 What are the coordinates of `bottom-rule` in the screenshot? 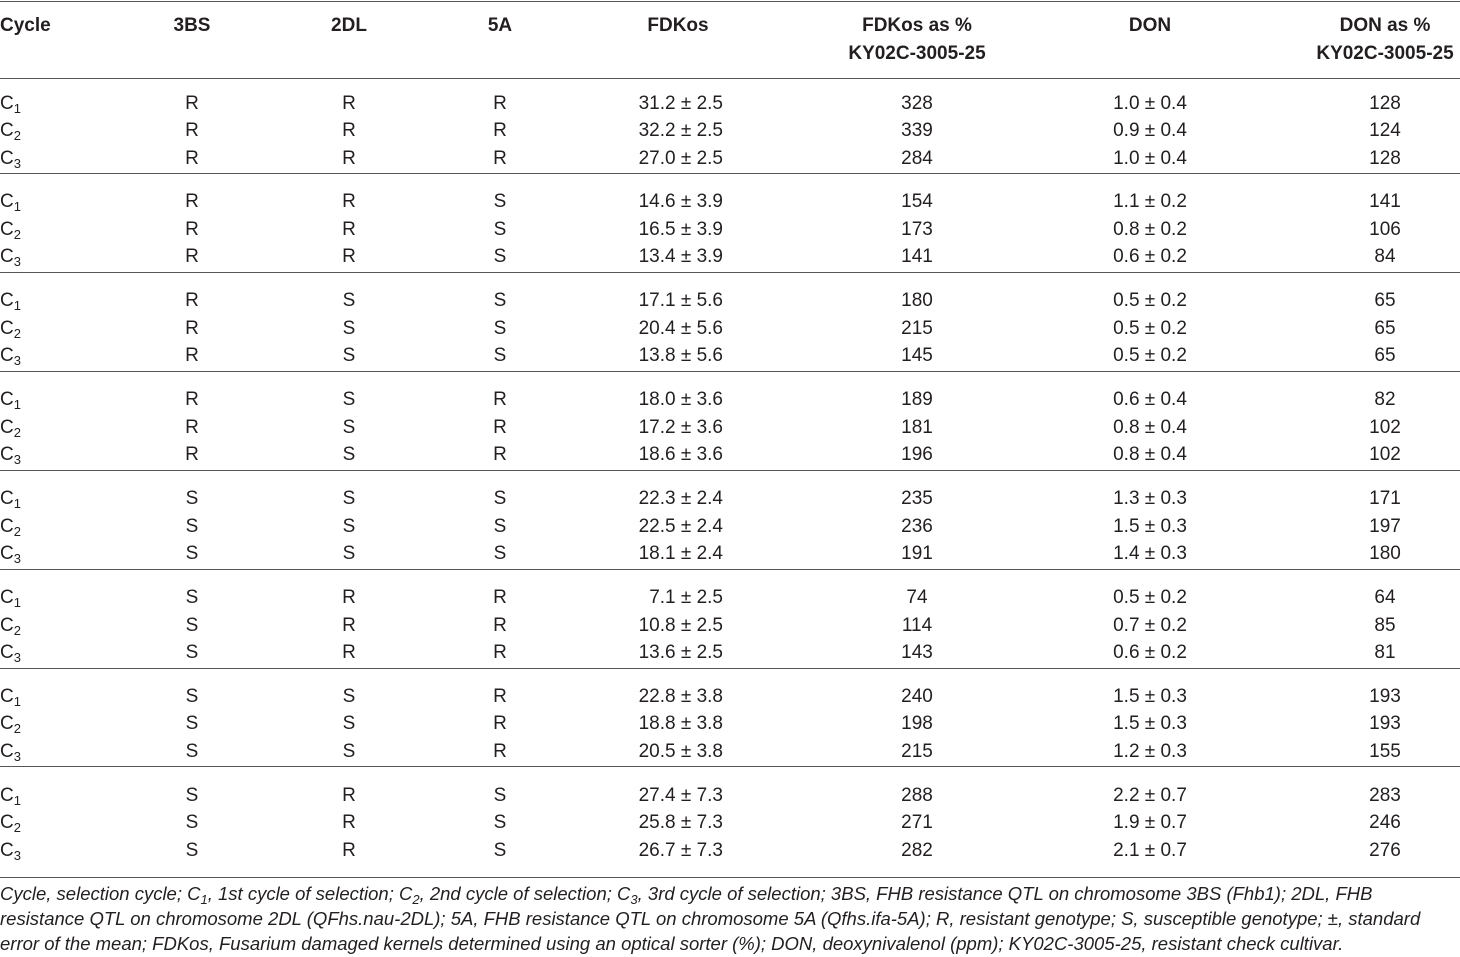 It's located at (730, 877).